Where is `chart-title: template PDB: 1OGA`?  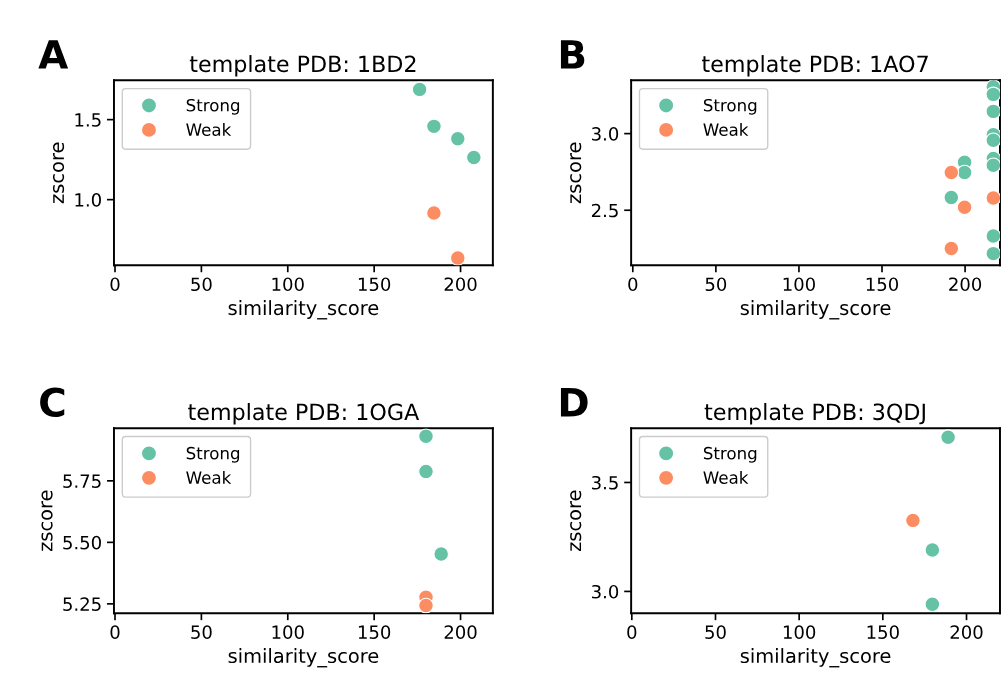
chart-title: template PDB: 1OGA is located at coordinates (304, 413).